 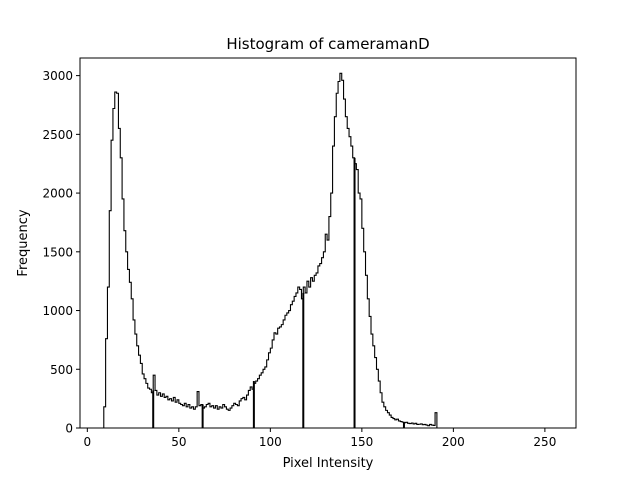 What do you see at coordinates (23, 242) in the screenshot?
I see `y-axis-label: Frequency` at bounding box center [23, 242].